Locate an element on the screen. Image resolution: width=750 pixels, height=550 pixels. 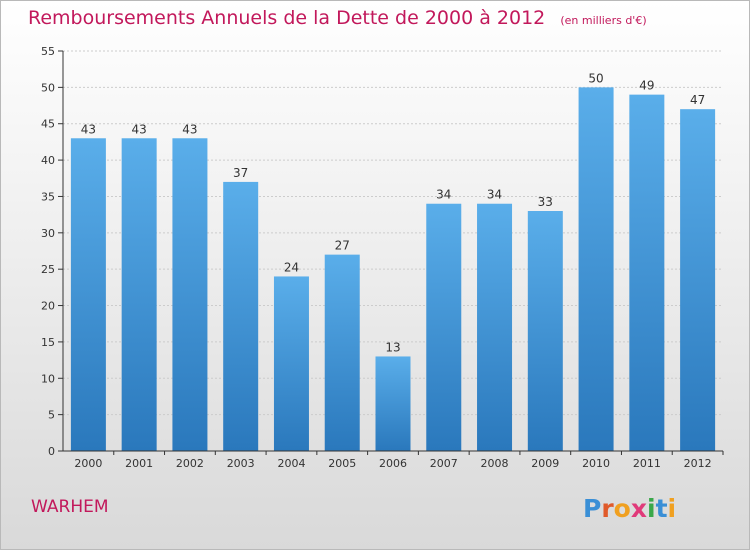
y-tick-label: 10 is located at coordinates (48, 378).